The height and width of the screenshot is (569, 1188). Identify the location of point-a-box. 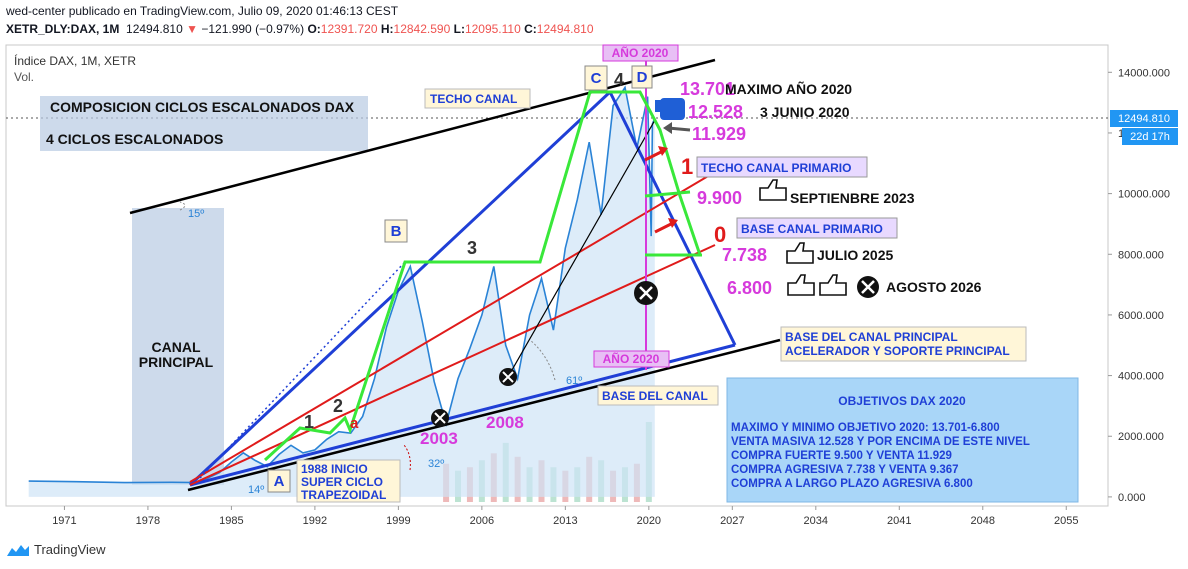
(279, 481).